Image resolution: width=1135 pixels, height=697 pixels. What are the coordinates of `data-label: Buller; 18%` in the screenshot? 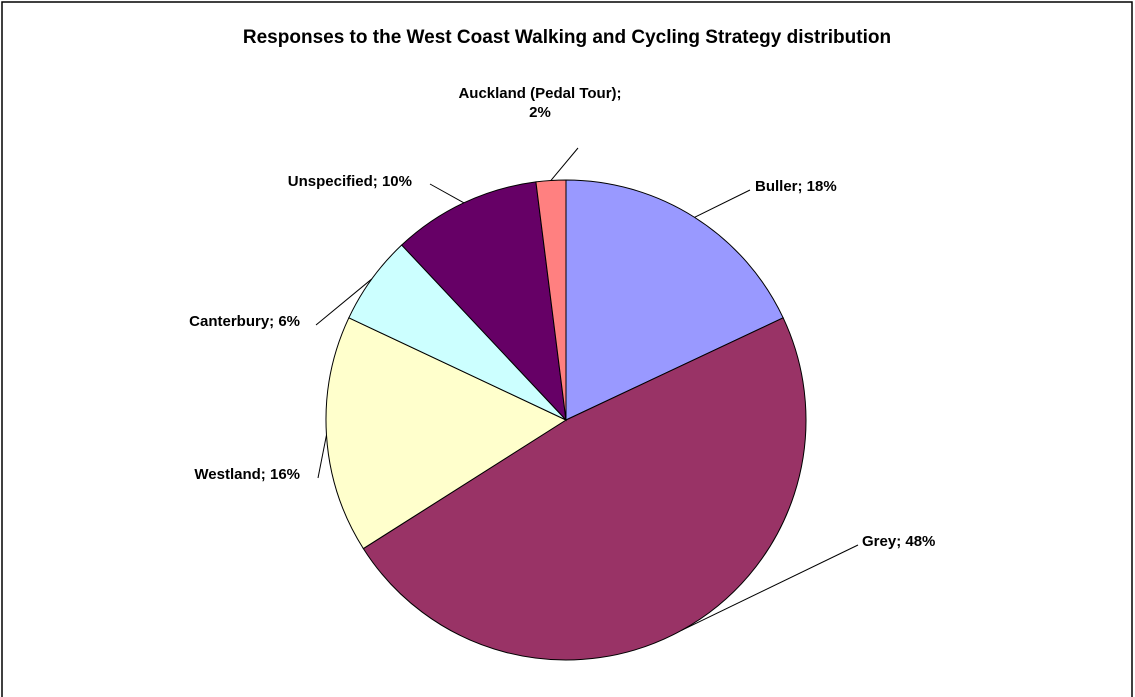 It's located at (796, 186).